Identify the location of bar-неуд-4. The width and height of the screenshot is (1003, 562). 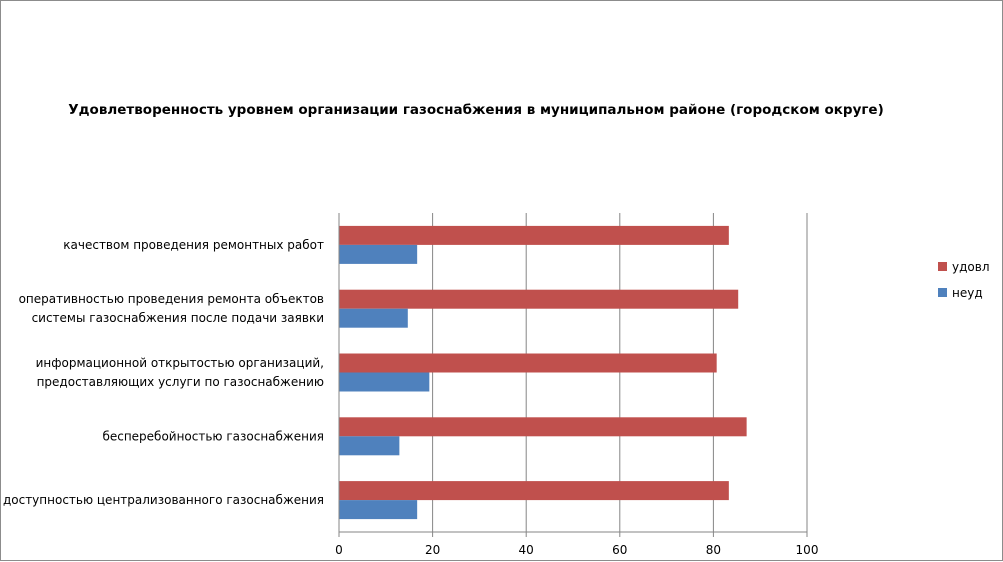
(378, 510).